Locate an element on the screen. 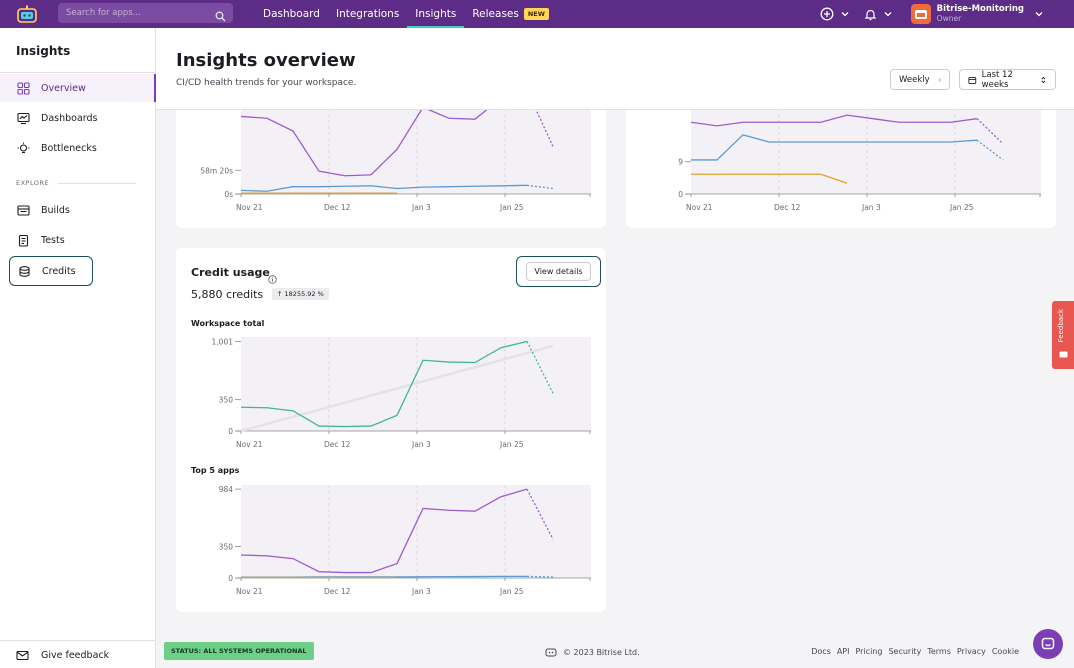  clipboard-icon is located at coordinates (23, 240).